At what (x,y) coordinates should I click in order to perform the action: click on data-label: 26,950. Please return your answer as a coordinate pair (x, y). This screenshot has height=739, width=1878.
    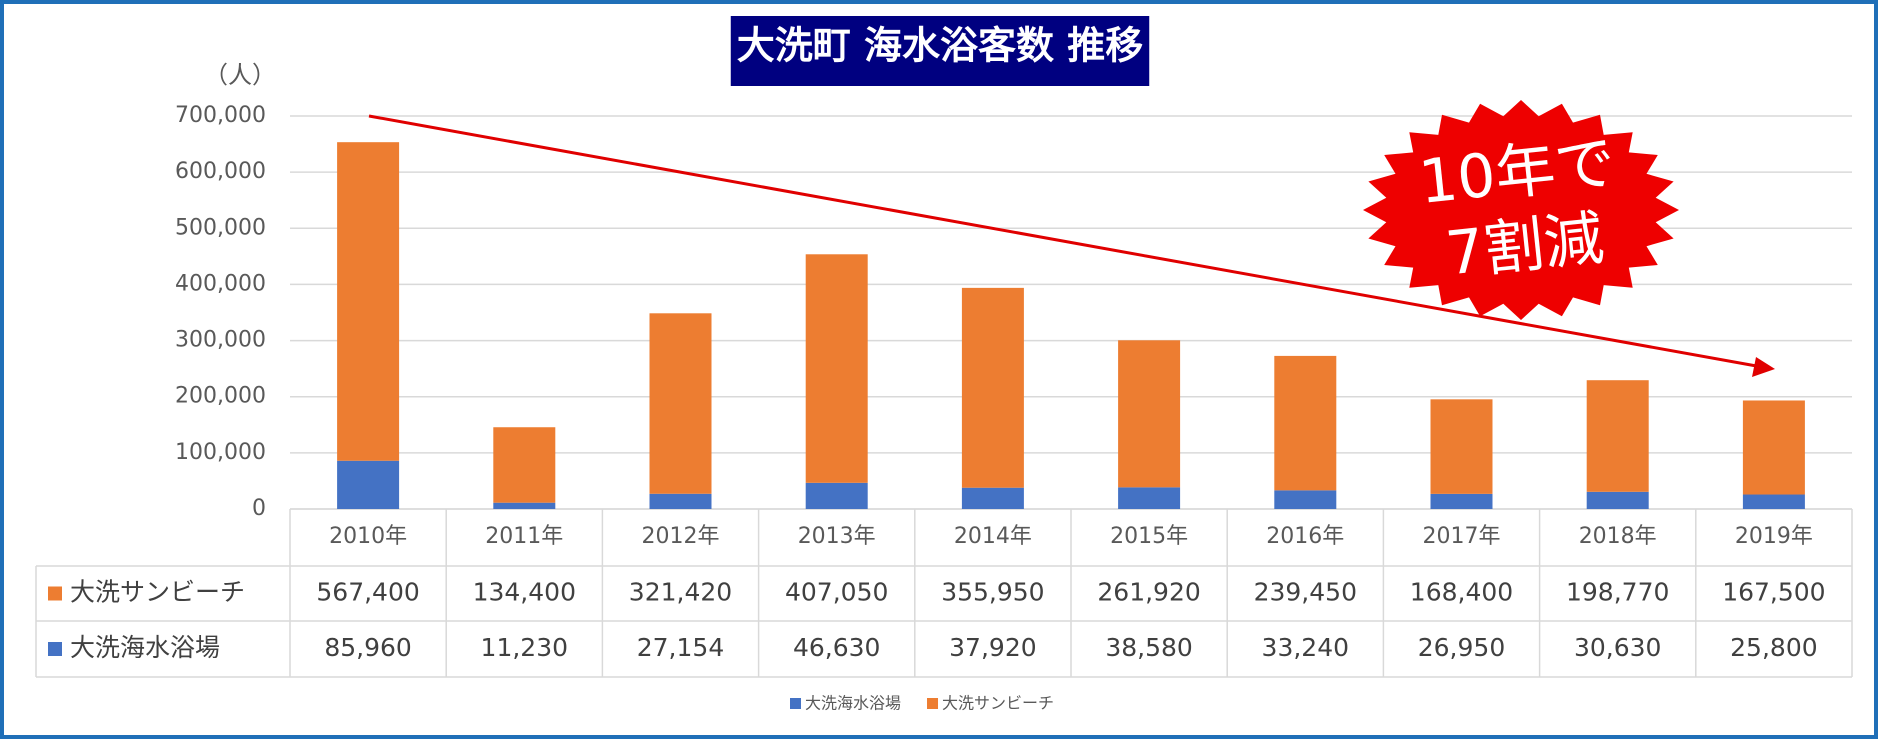
    Looking at the image, I should click on (1461, 647).